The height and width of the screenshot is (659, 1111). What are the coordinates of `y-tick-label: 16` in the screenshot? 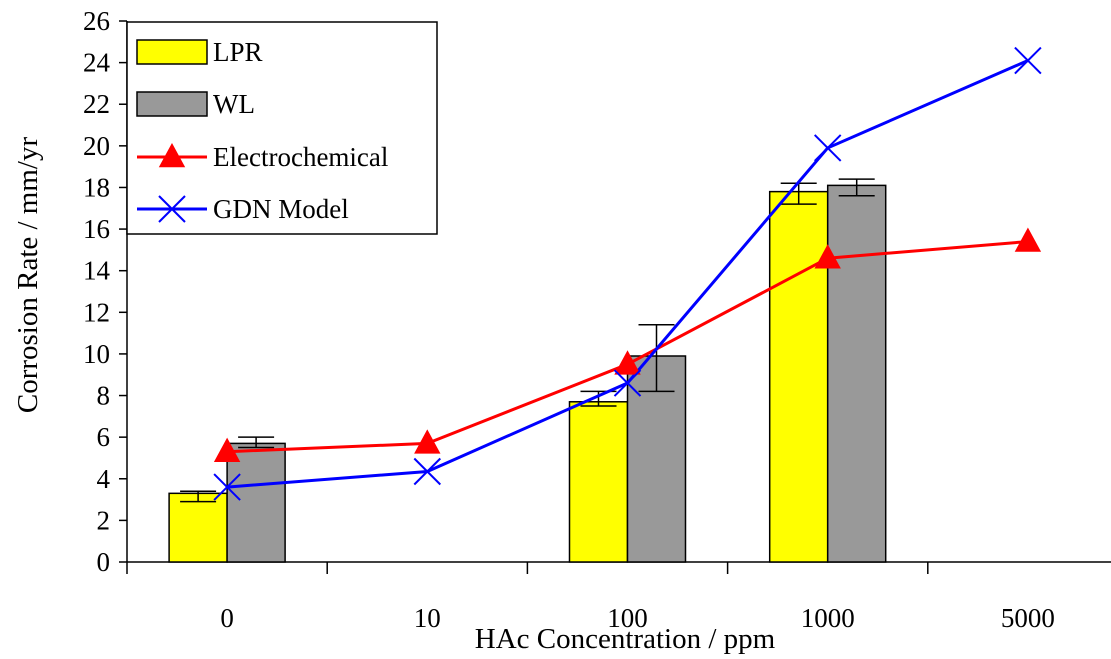 It's located at (96, 229).